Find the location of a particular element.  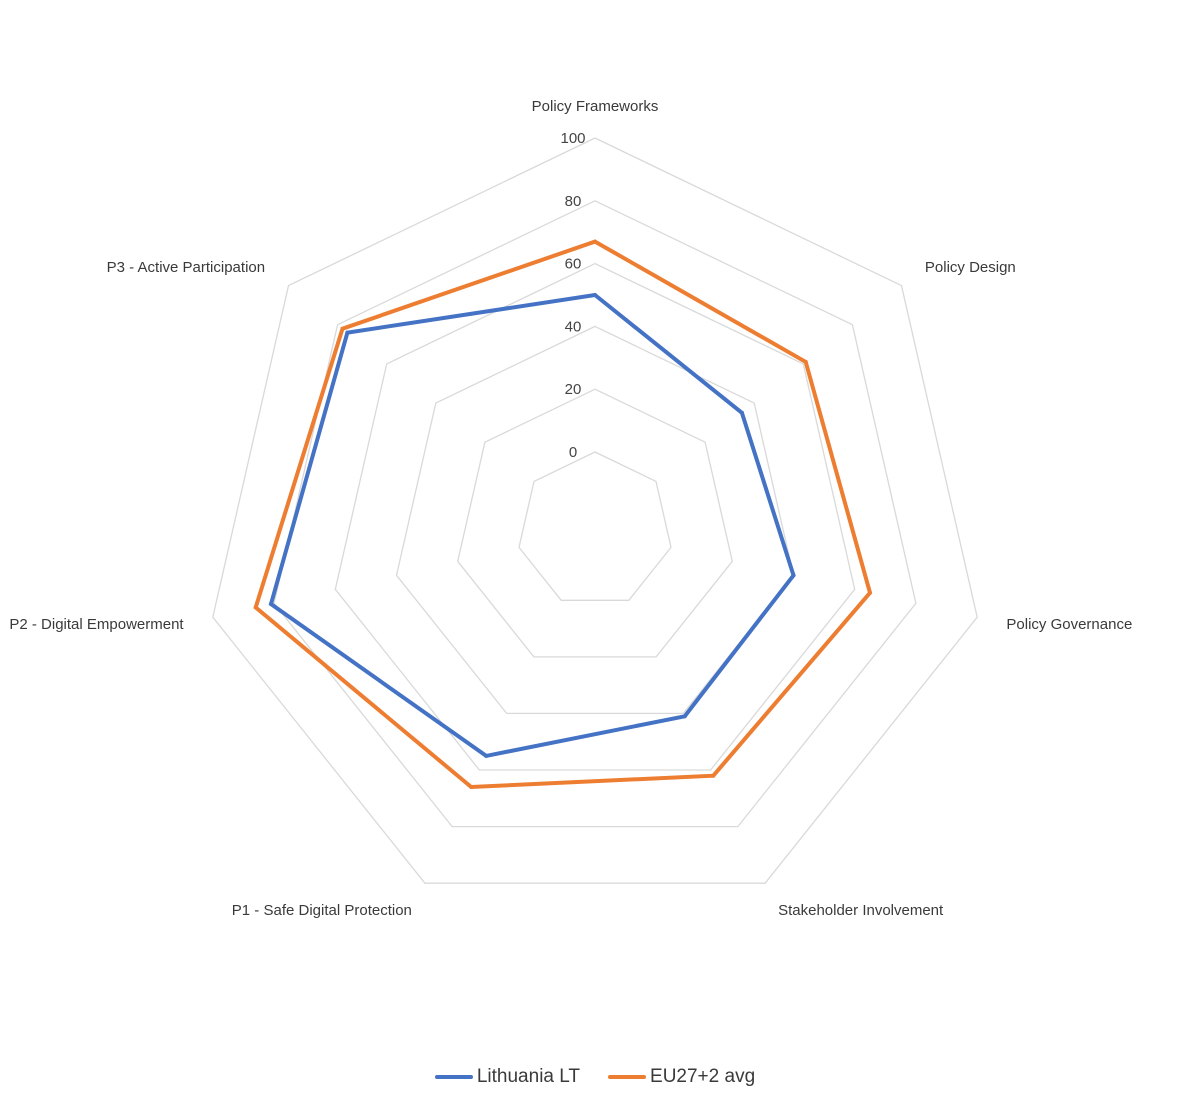

point-eu27-2-avg-p2-digital-empowerment is located at coordinates (255, 607).